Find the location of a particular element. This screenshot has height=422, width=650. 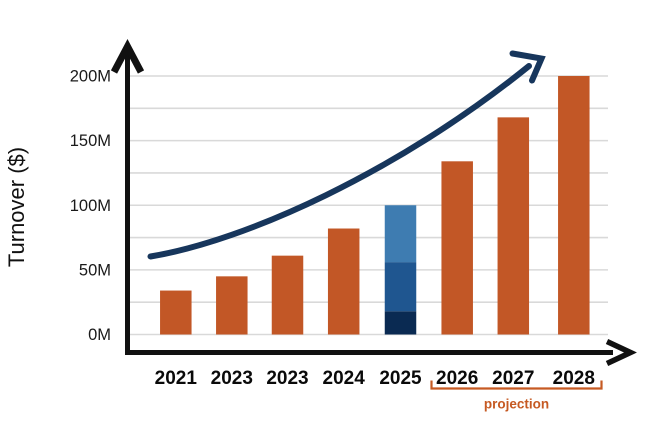

bar-2028 is located at coordinates (574, 205).